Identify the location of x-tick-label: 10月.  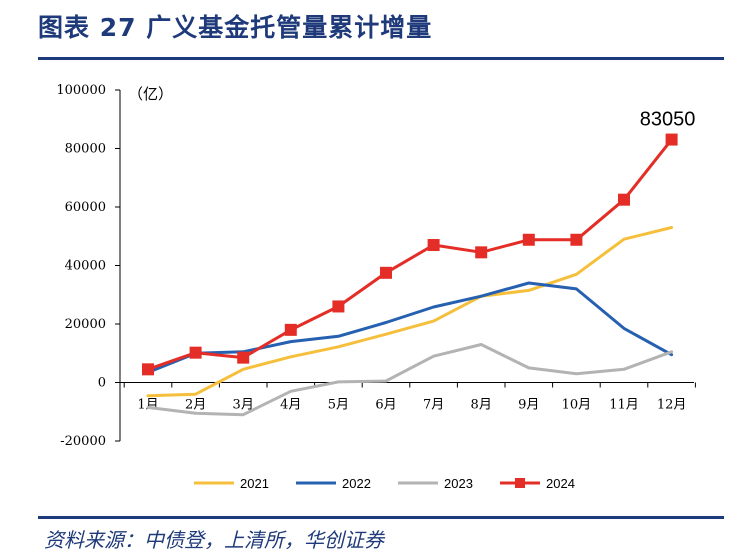
(577, 405).